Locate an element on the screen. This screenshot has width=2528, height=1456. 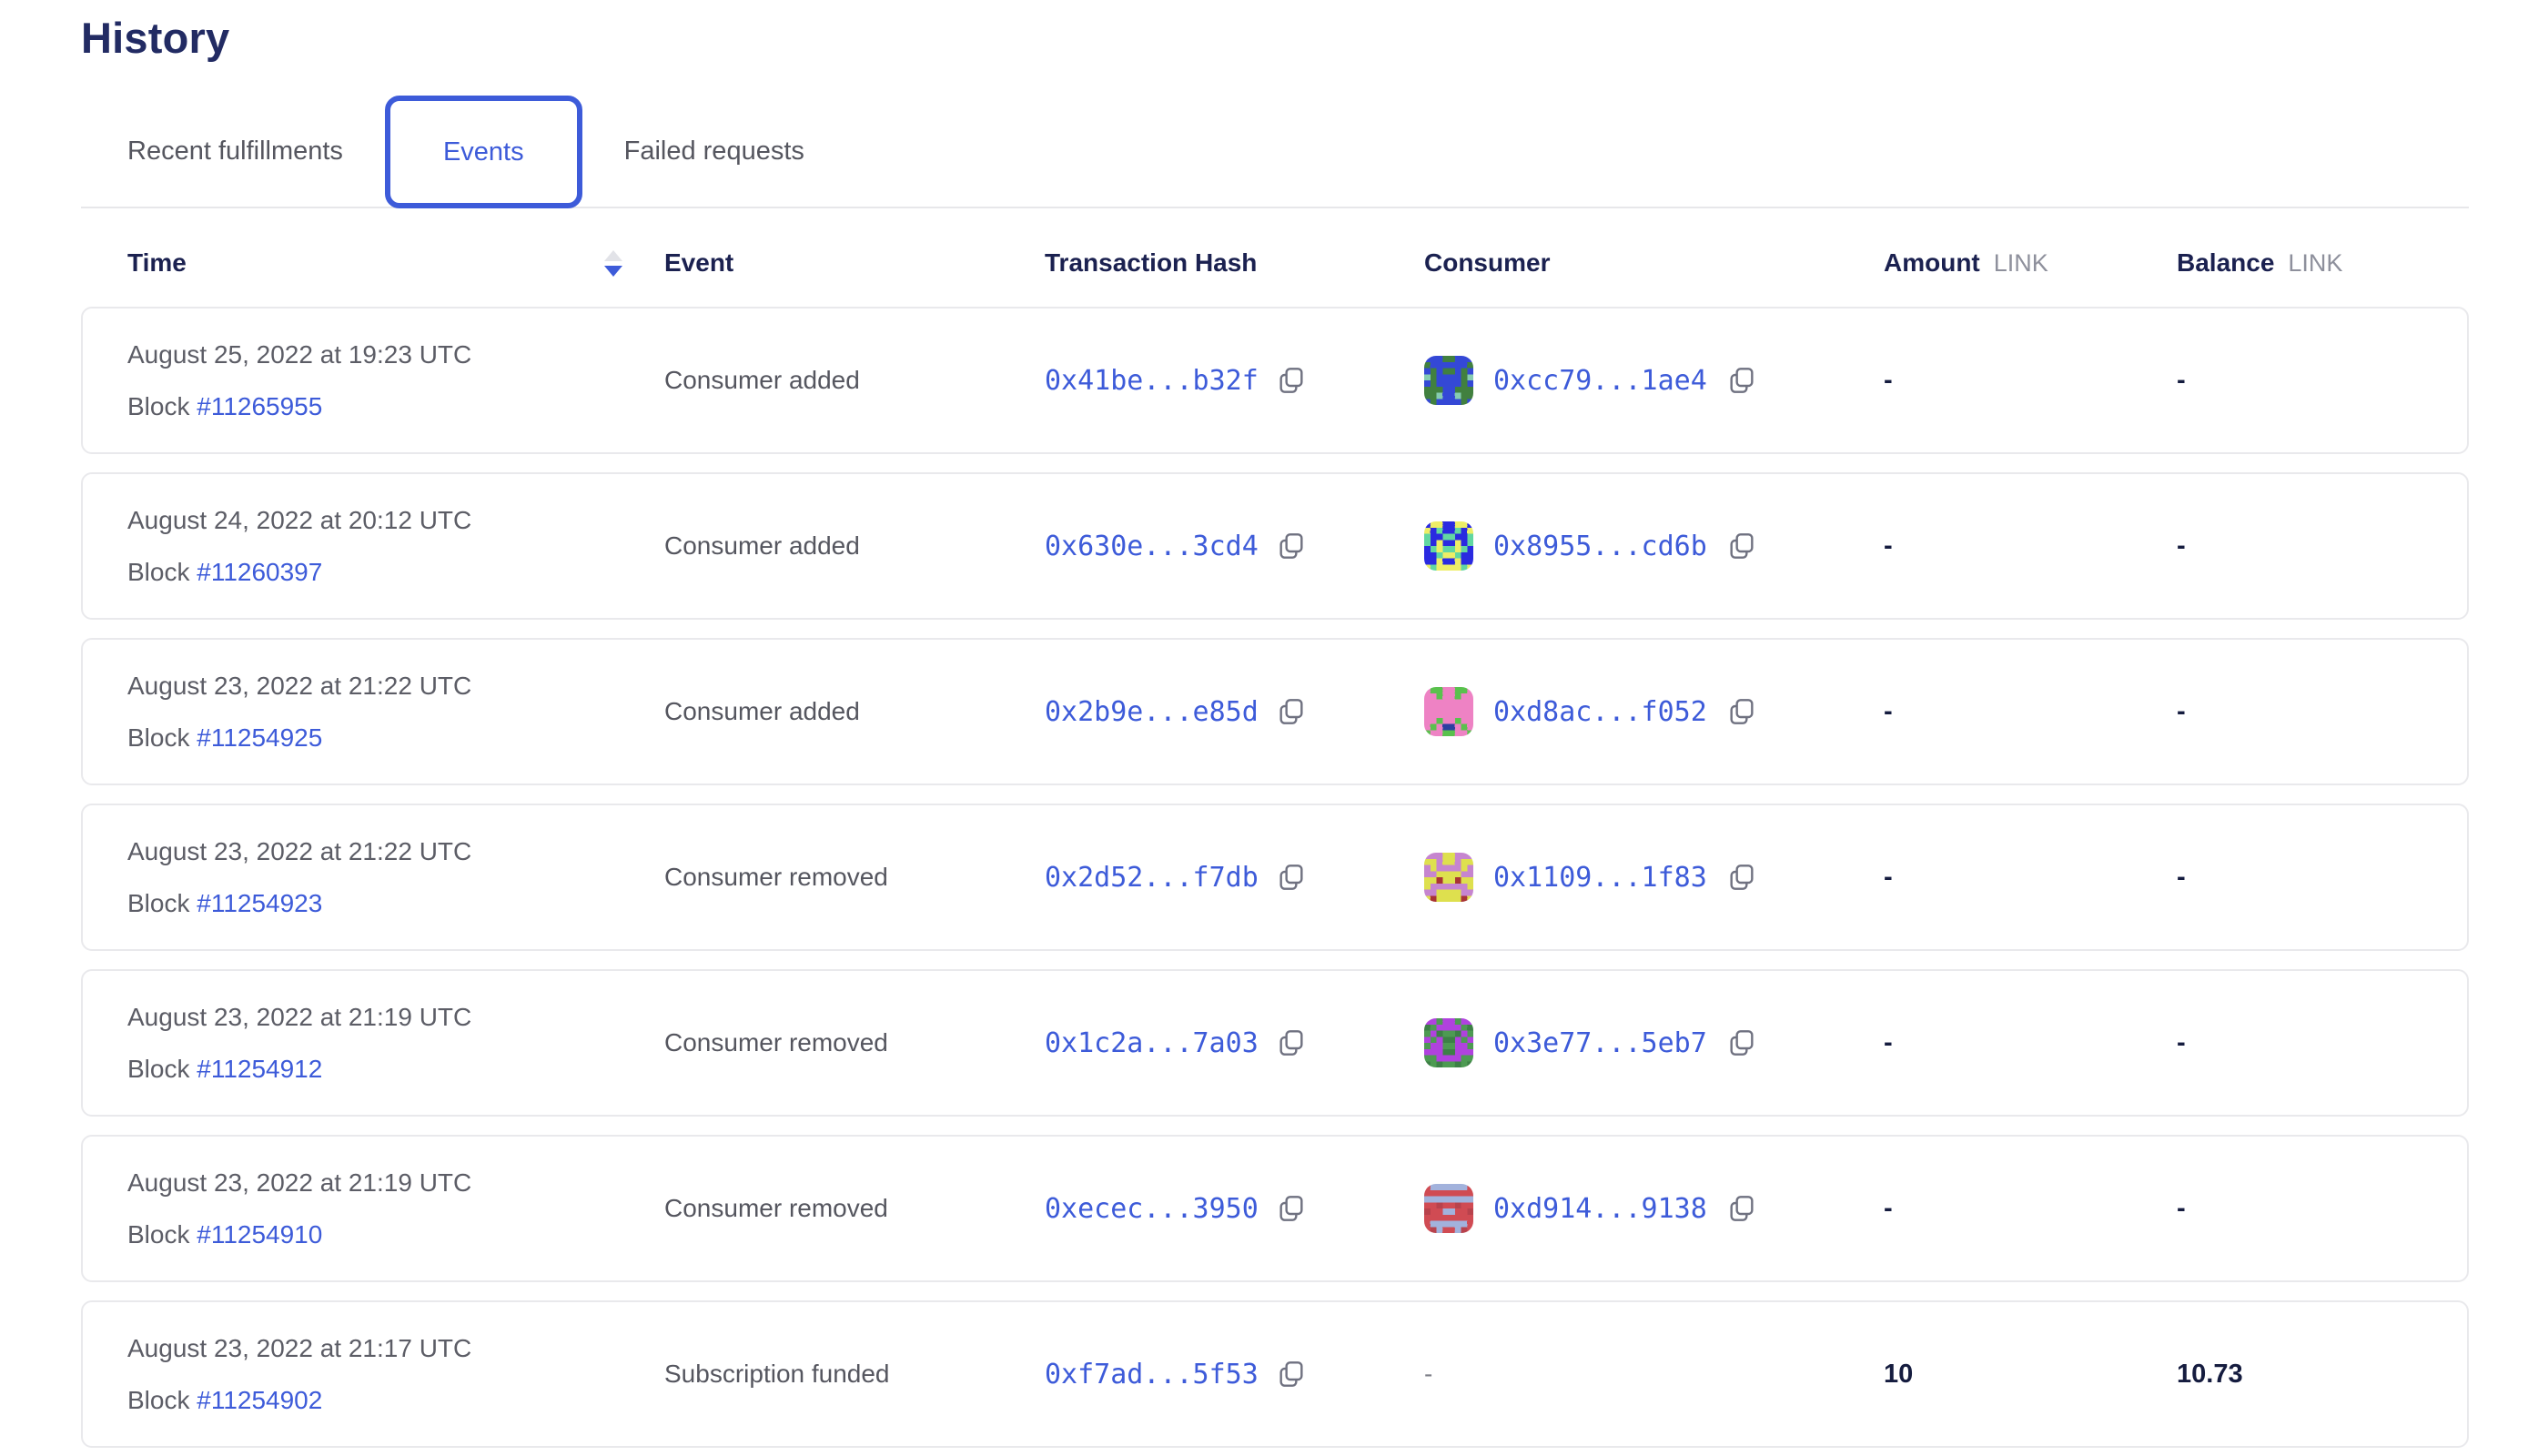
consumer-group: 0x3e77...5eb7 is located at coordinates (1590, 1042).